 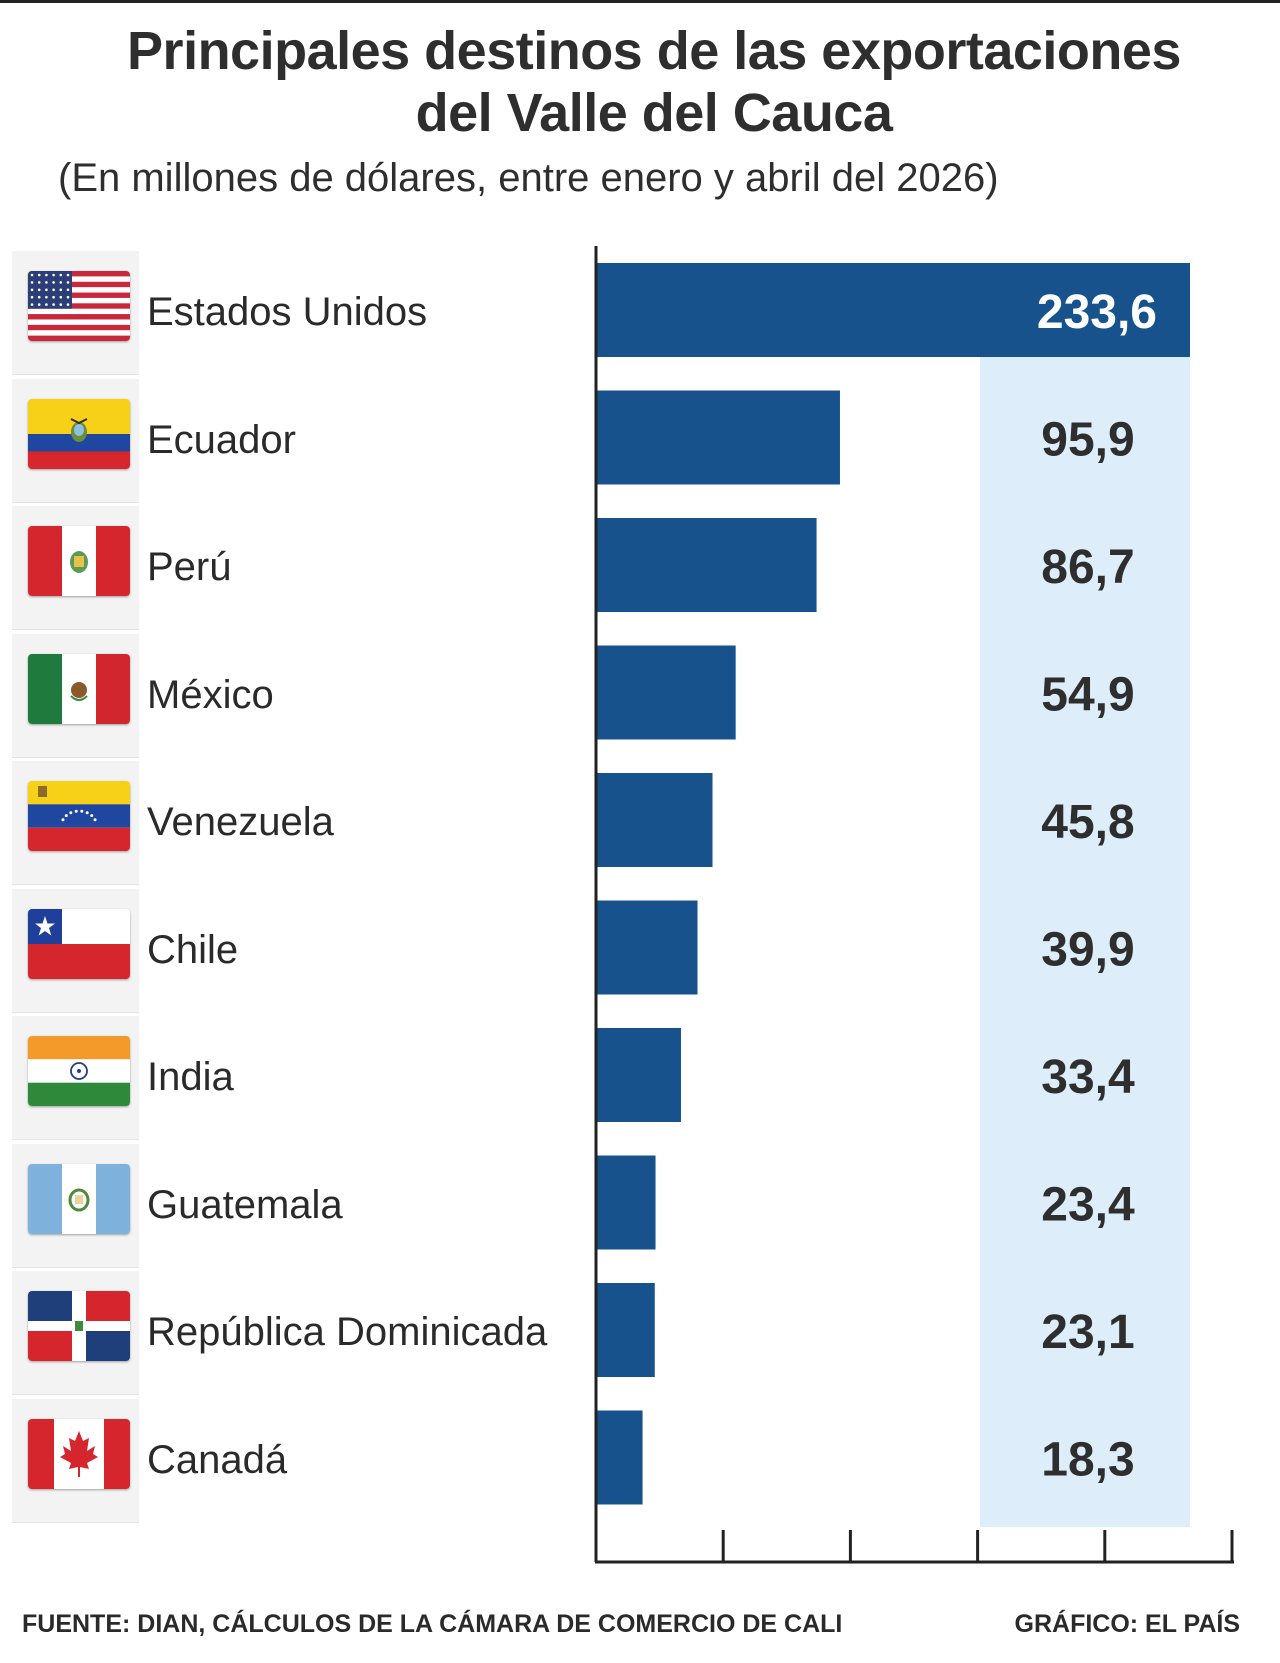 What do you see at coordinates (79, 1453) in the screenshot?
I see `flag-canada-icon` at bounding box center [79, 1453].